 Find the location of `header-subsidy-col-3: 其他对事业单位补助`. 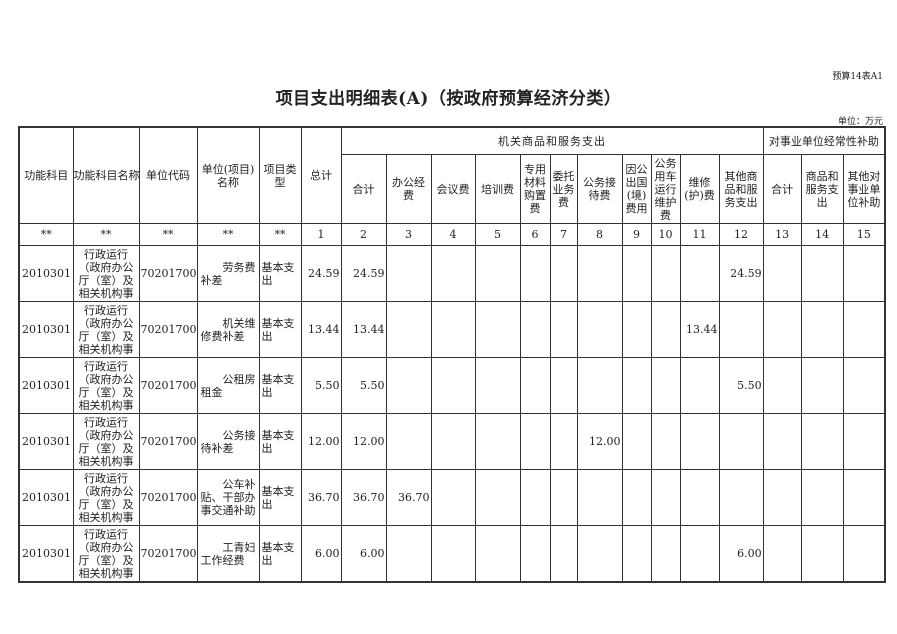

header-subsidy-col-3: 其他对事业单位补助 is located at coordinates (864, 189).